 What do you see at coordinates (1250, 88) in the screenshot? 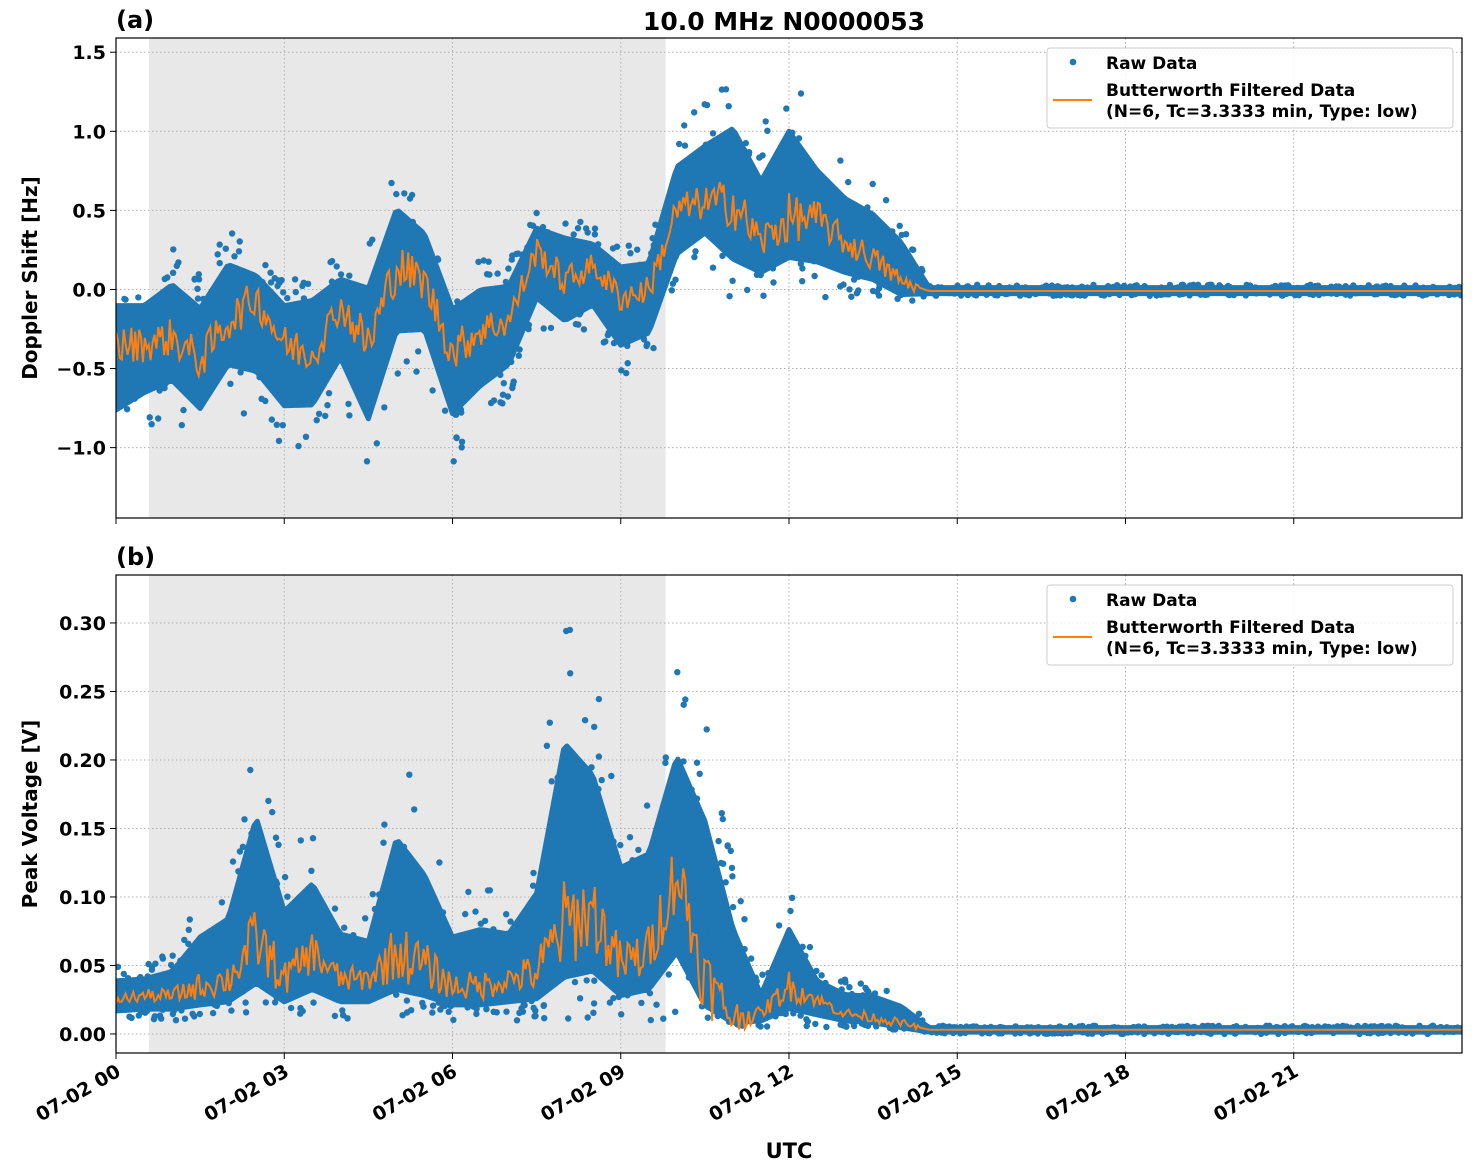
I see `legend-box` at bounding box center [1250, 88].